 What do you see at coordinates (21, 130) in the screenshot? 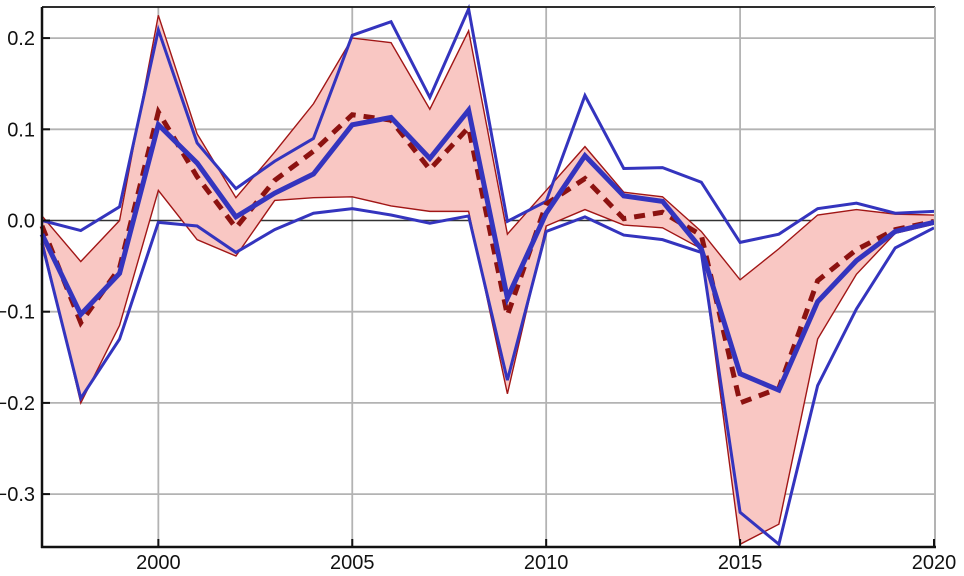
I see `y-tick-label: 0.1` at bounding box center [21, 130].